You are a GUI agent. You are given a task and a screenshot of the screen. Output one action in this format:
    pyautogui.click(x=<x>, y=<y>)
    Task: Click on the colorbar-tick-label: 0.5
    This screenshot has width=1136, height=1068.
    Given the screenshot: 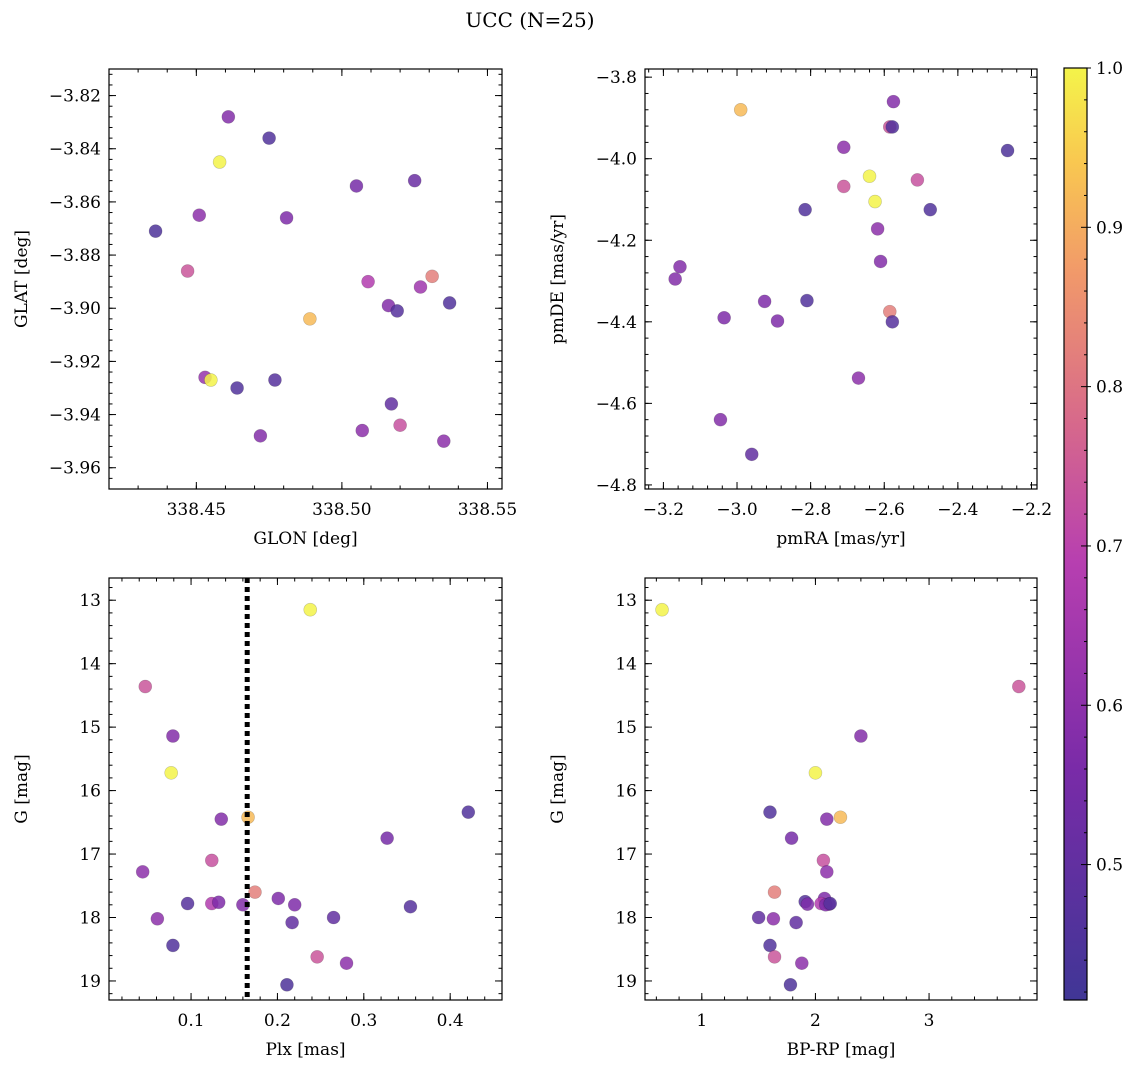 What is the action you would take?
    pyautogui.click(x=1109, y=866)
    